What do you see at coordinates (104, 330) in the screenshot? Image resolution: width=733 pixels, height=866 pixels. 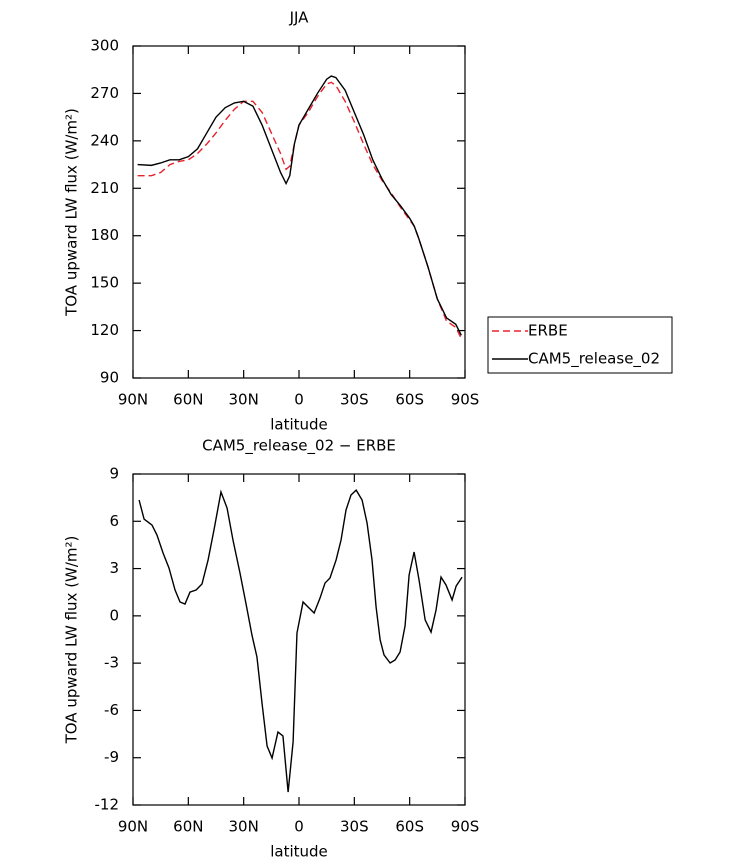 I see `y-tick-label: 120` at bounding box center [104, 330].